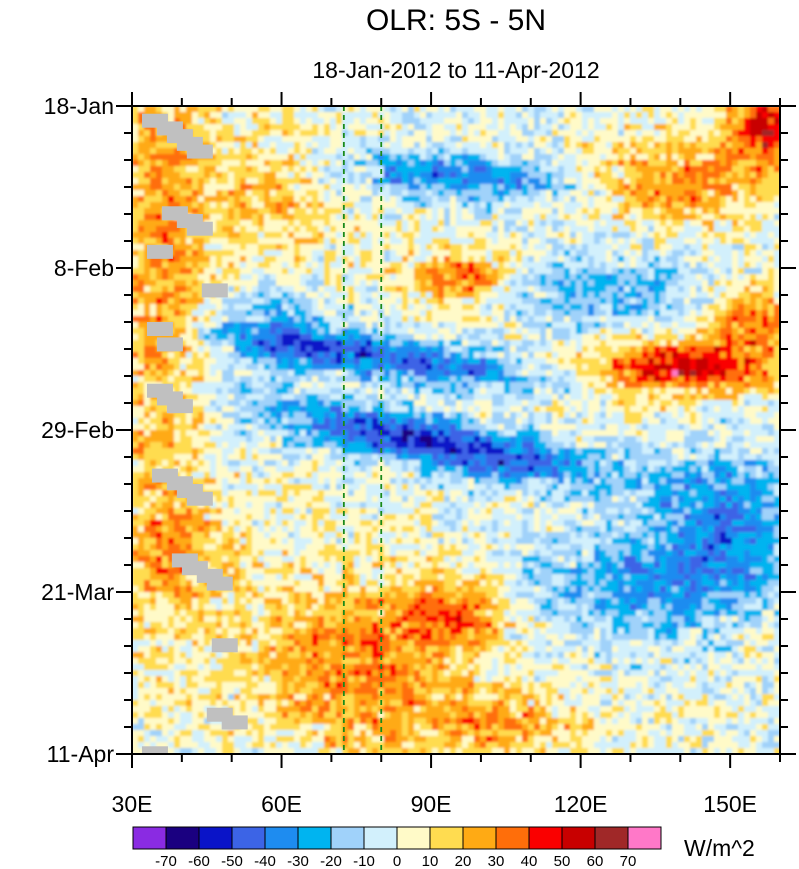  What do you see at coordinates (77, 592) in the screenshot?
I see `y-tick-label: 21-Mar` at bounding box center [77, 592].